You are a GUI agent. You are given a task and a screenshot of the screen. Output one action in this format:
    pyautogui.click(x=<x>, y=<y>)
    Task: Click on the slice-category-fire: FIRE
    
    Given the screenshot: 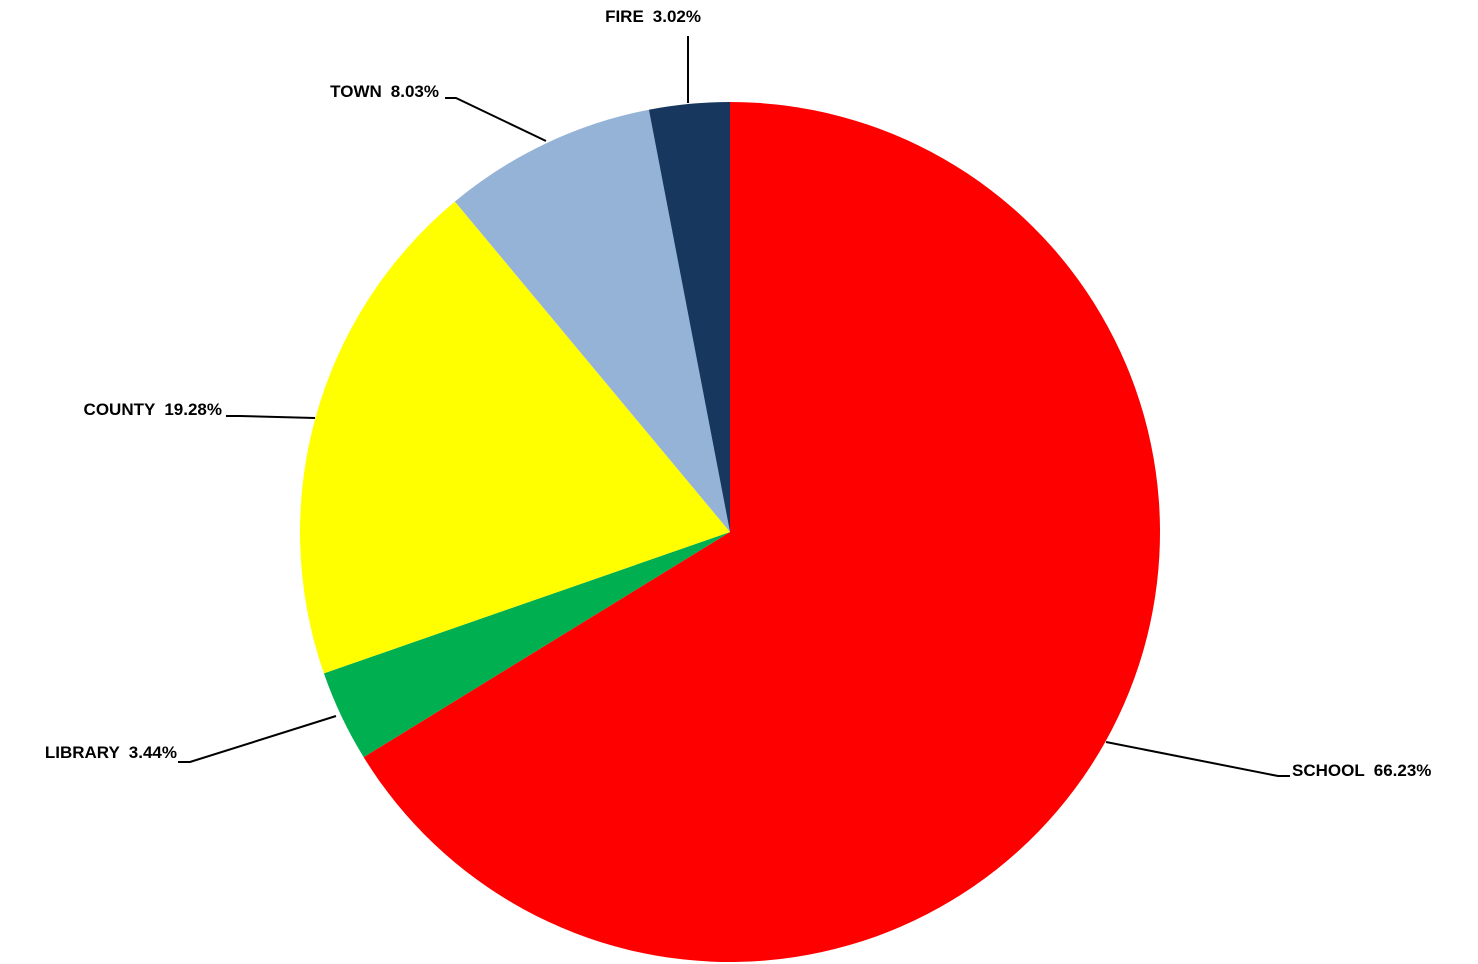 What is the action you would take?
    pyautogui.click(x=624, y=16)
    